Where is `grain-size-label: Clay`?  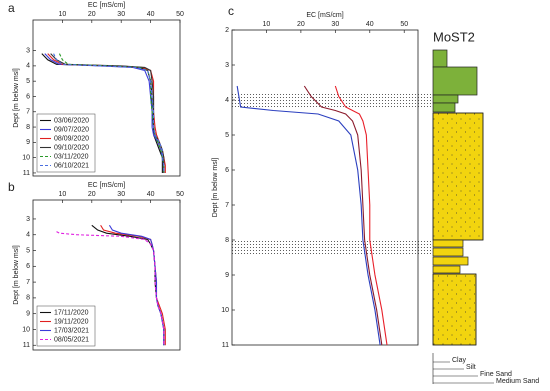 grain-size-label: Clay is located at coordinates (459, 360).